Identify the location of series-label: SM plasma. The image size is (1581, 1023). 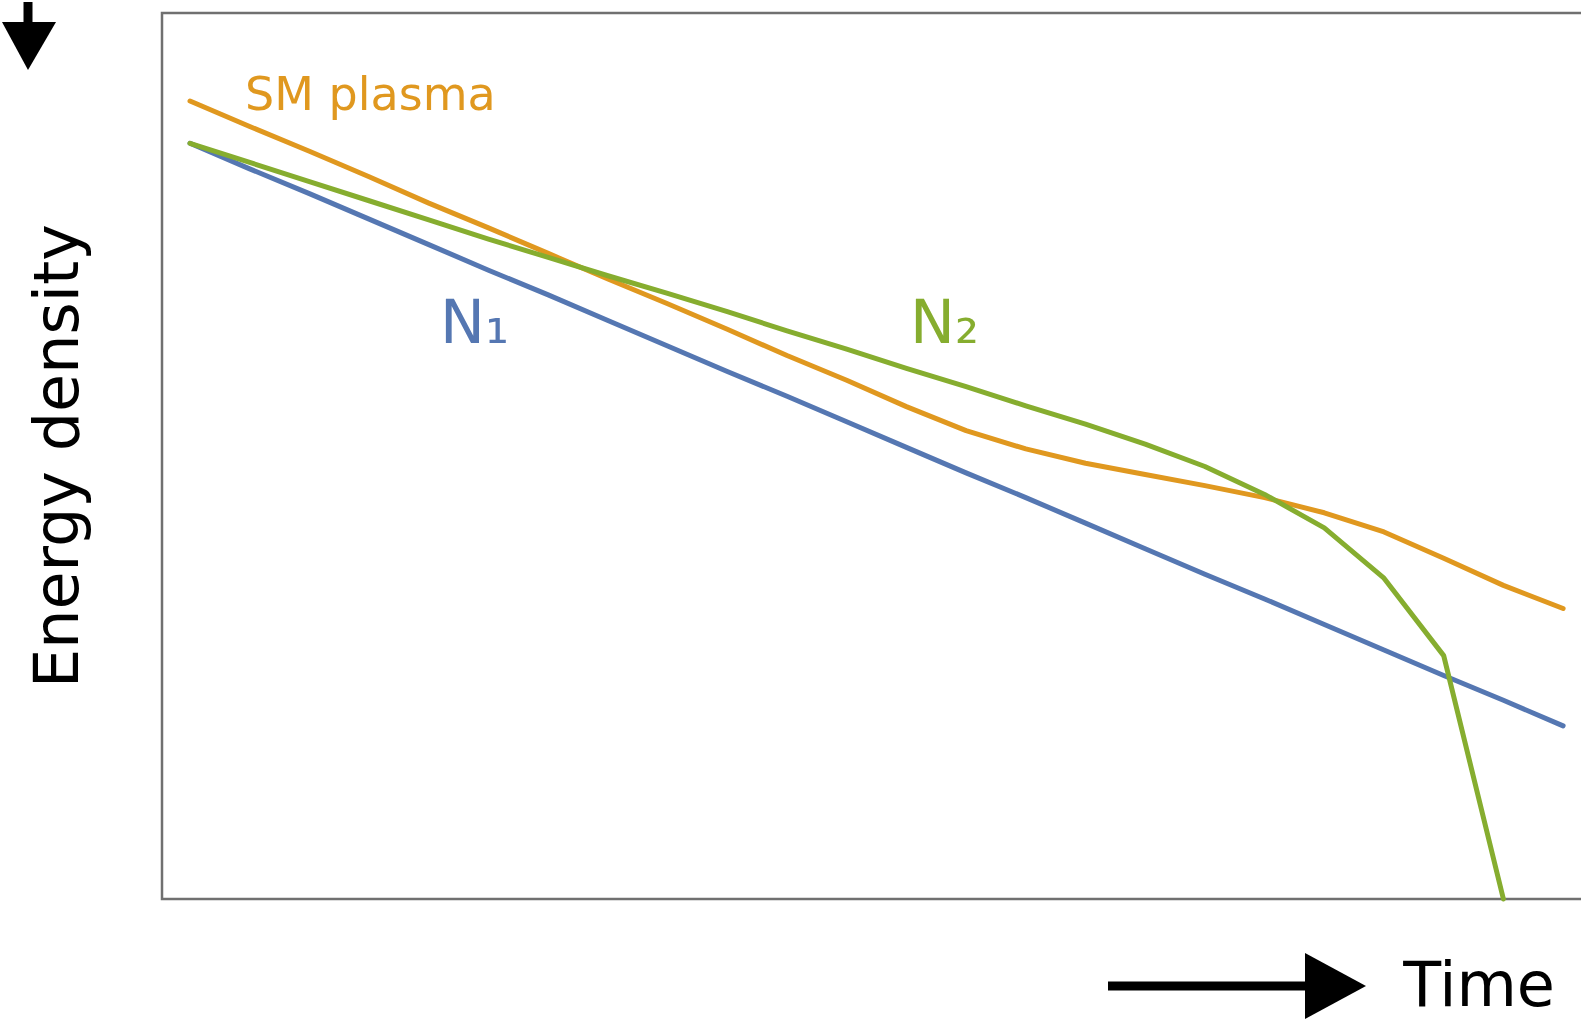
(370, 94).